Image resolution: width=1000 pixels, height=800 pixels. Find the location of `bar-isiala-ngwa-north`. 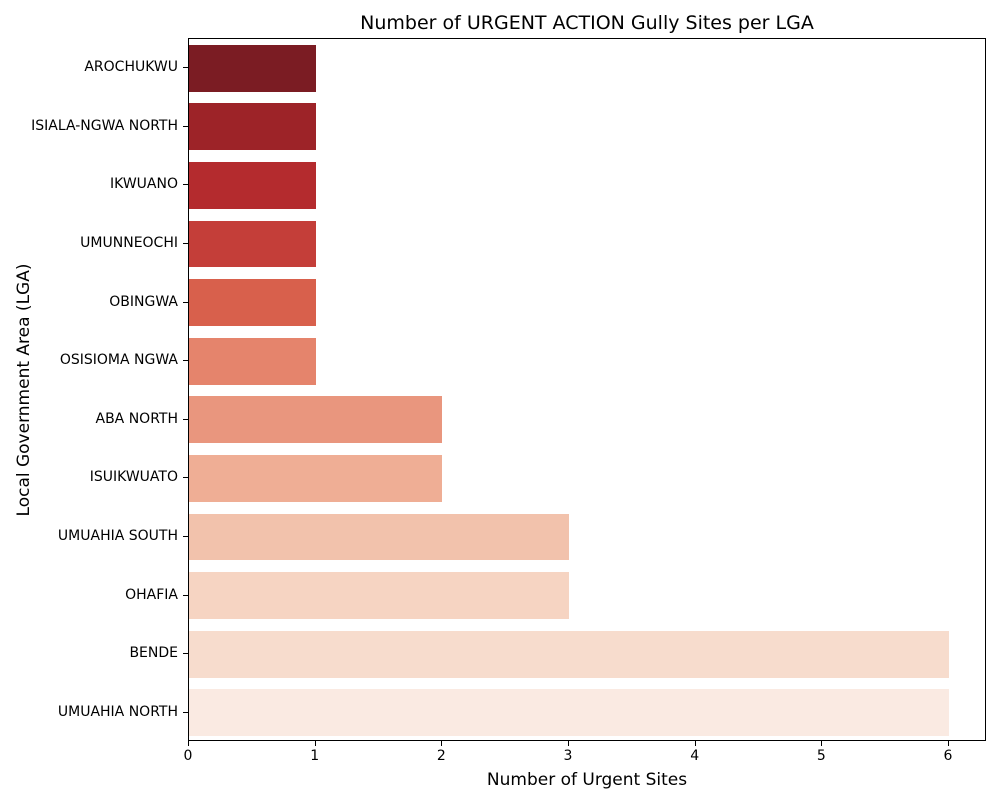

bar-isiala-ngwa-north is located at coordinates (252, 127).